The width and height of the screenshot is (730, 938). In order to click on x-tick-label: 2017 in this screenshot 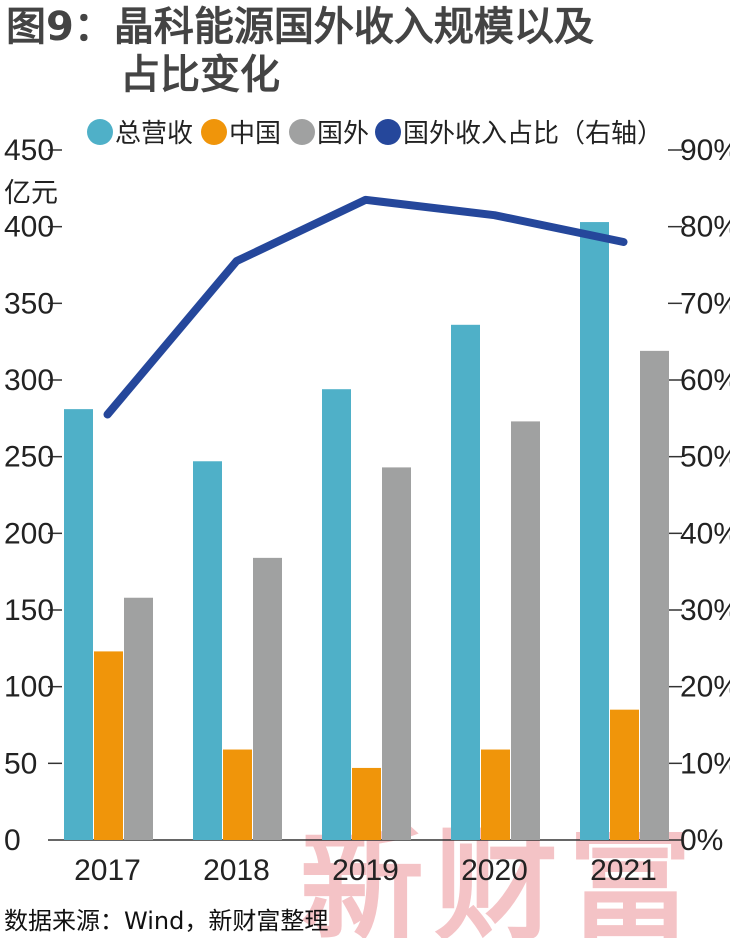, I will do `click(107, 870)`.